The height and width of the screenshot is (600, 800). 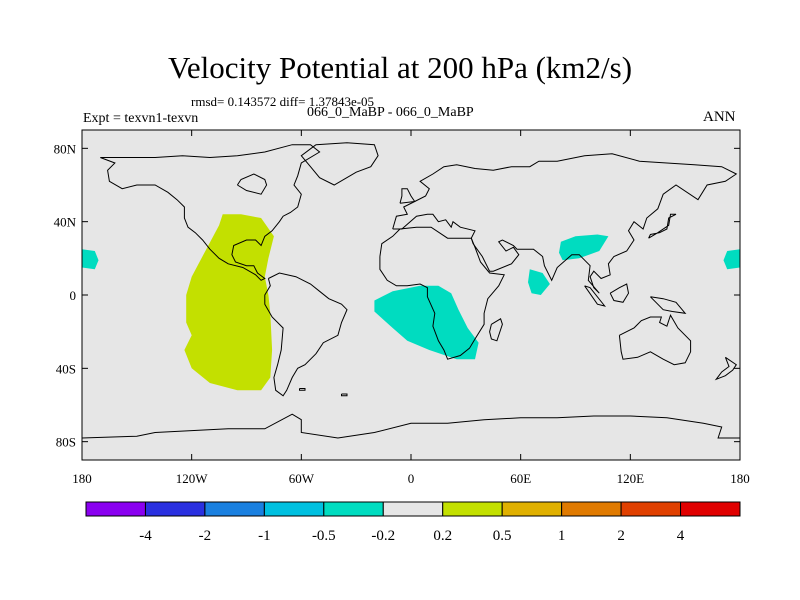 What do you see at coordinates (407, 196) in the screenshot?
I see `great-britain-coast` at bounding box center [407, 196].